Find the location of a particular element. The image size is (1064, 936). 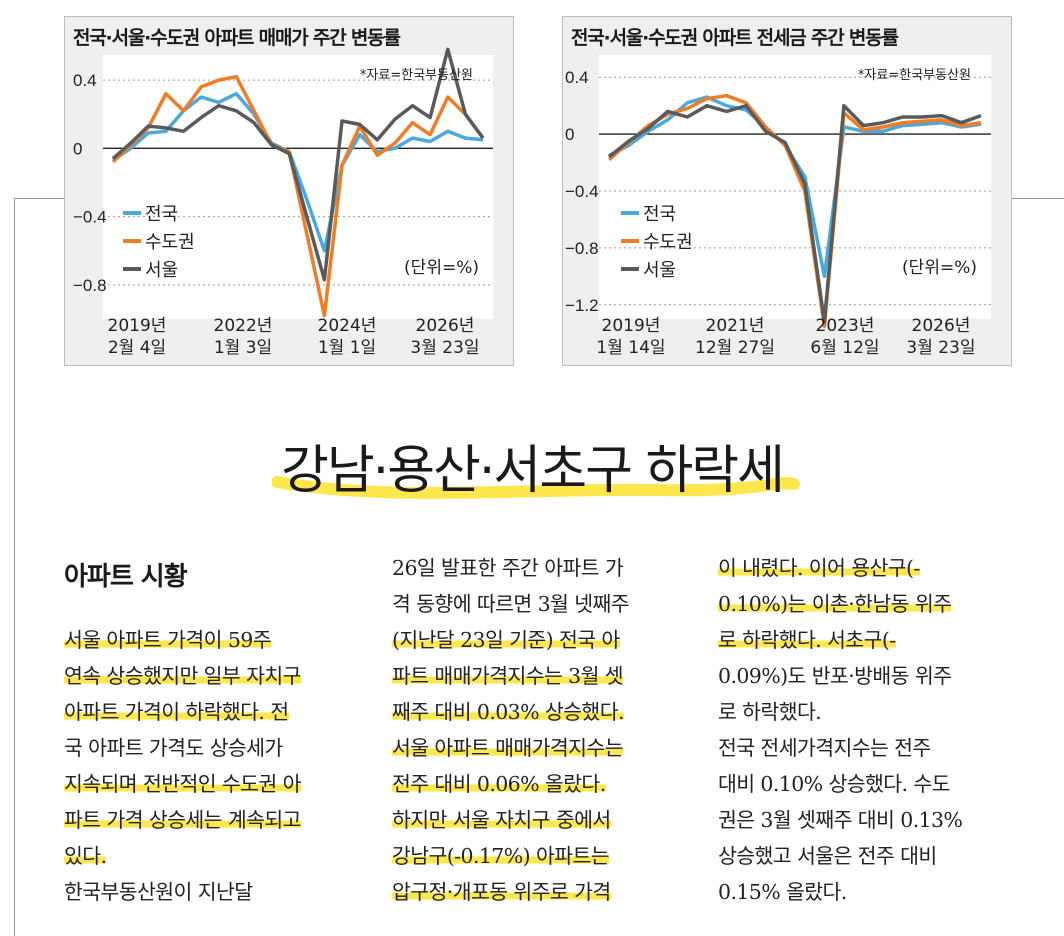

text-line: 째주 대비 0.03% 상승했다. is located at coordinates (508, 712).